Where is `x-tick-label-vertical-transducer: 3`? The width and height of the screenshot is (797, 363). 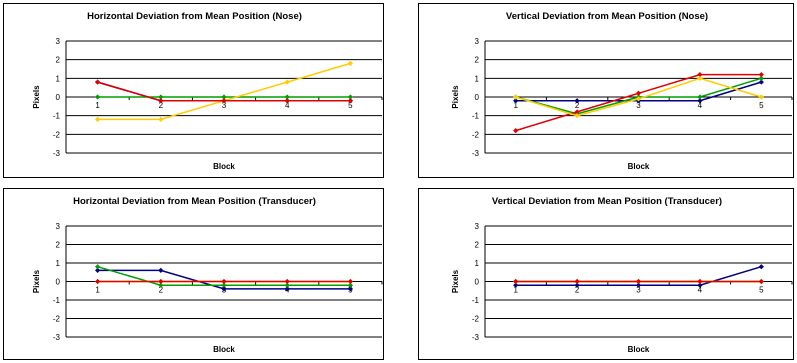 x-tick-label-vertical-transducer: 3 is located at coordinates (638, 290).